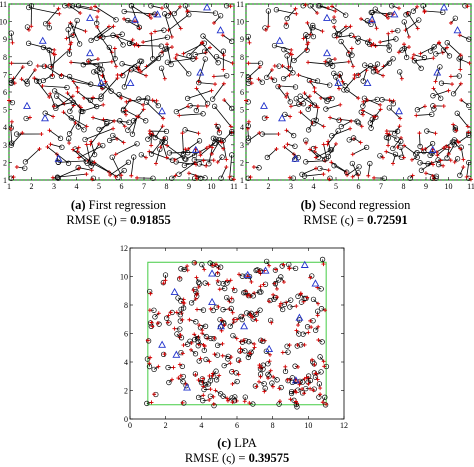  I want to click on y-tick-label: 1, so click(242, 180).